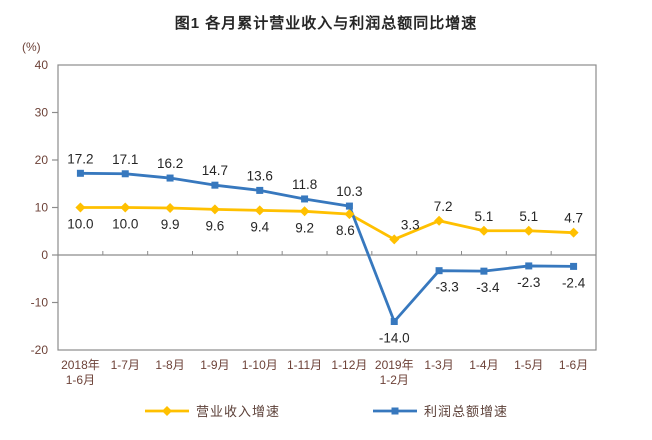  What do you see at coordinates (483, 365) in the screenshot?
I see `x-axis-tick-label: 1-4月` at bounding box center [483, 365].